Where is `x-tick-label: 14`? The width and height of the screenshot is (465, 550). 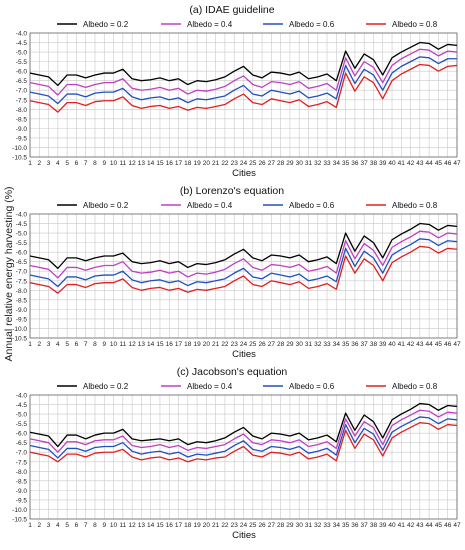
x-tick-label: 14 is located at coordinates (151, 525).